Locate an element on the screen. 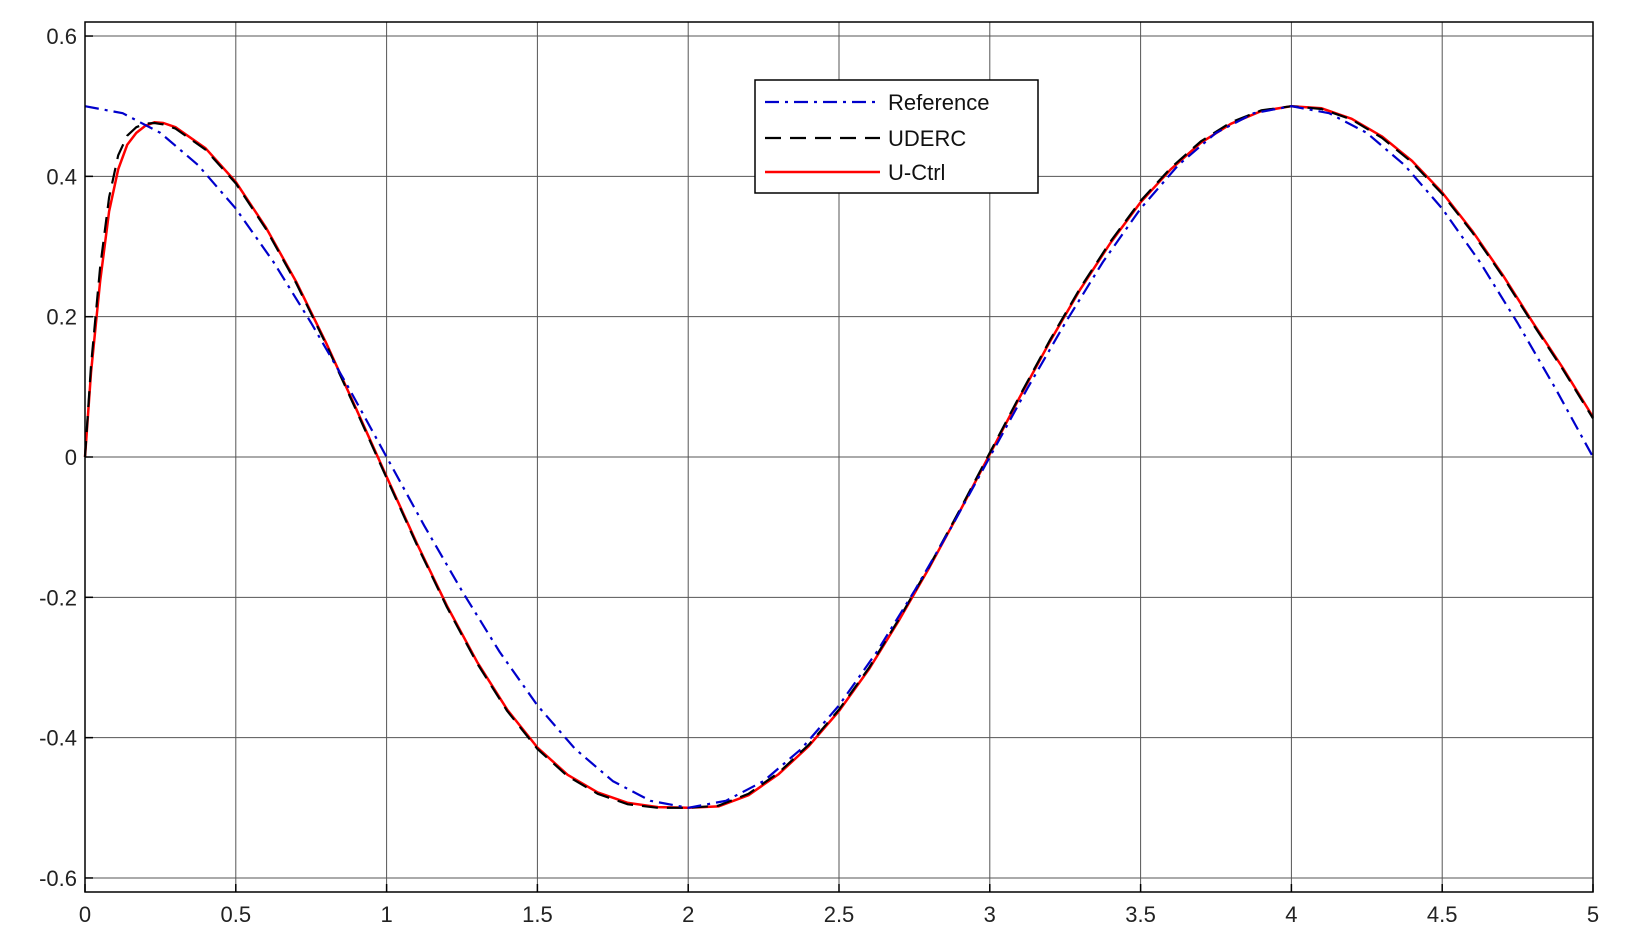  x-tick-label: 4 is located at coordinates (1291, 914).